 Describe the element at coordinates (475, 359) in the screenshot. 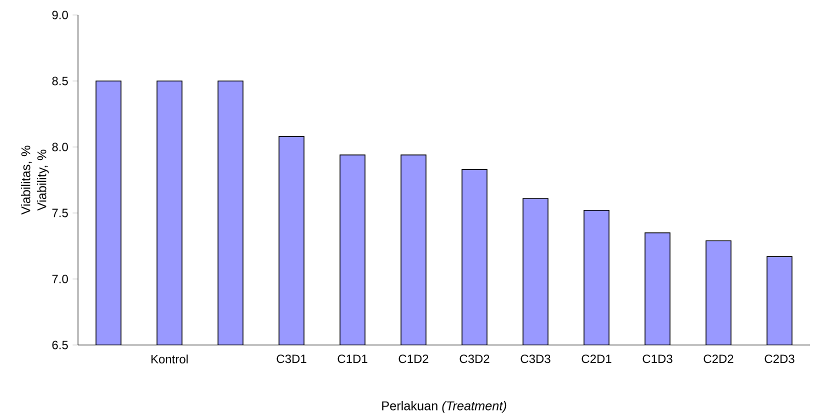

I see `x-tick-label: C3D2` at that location.